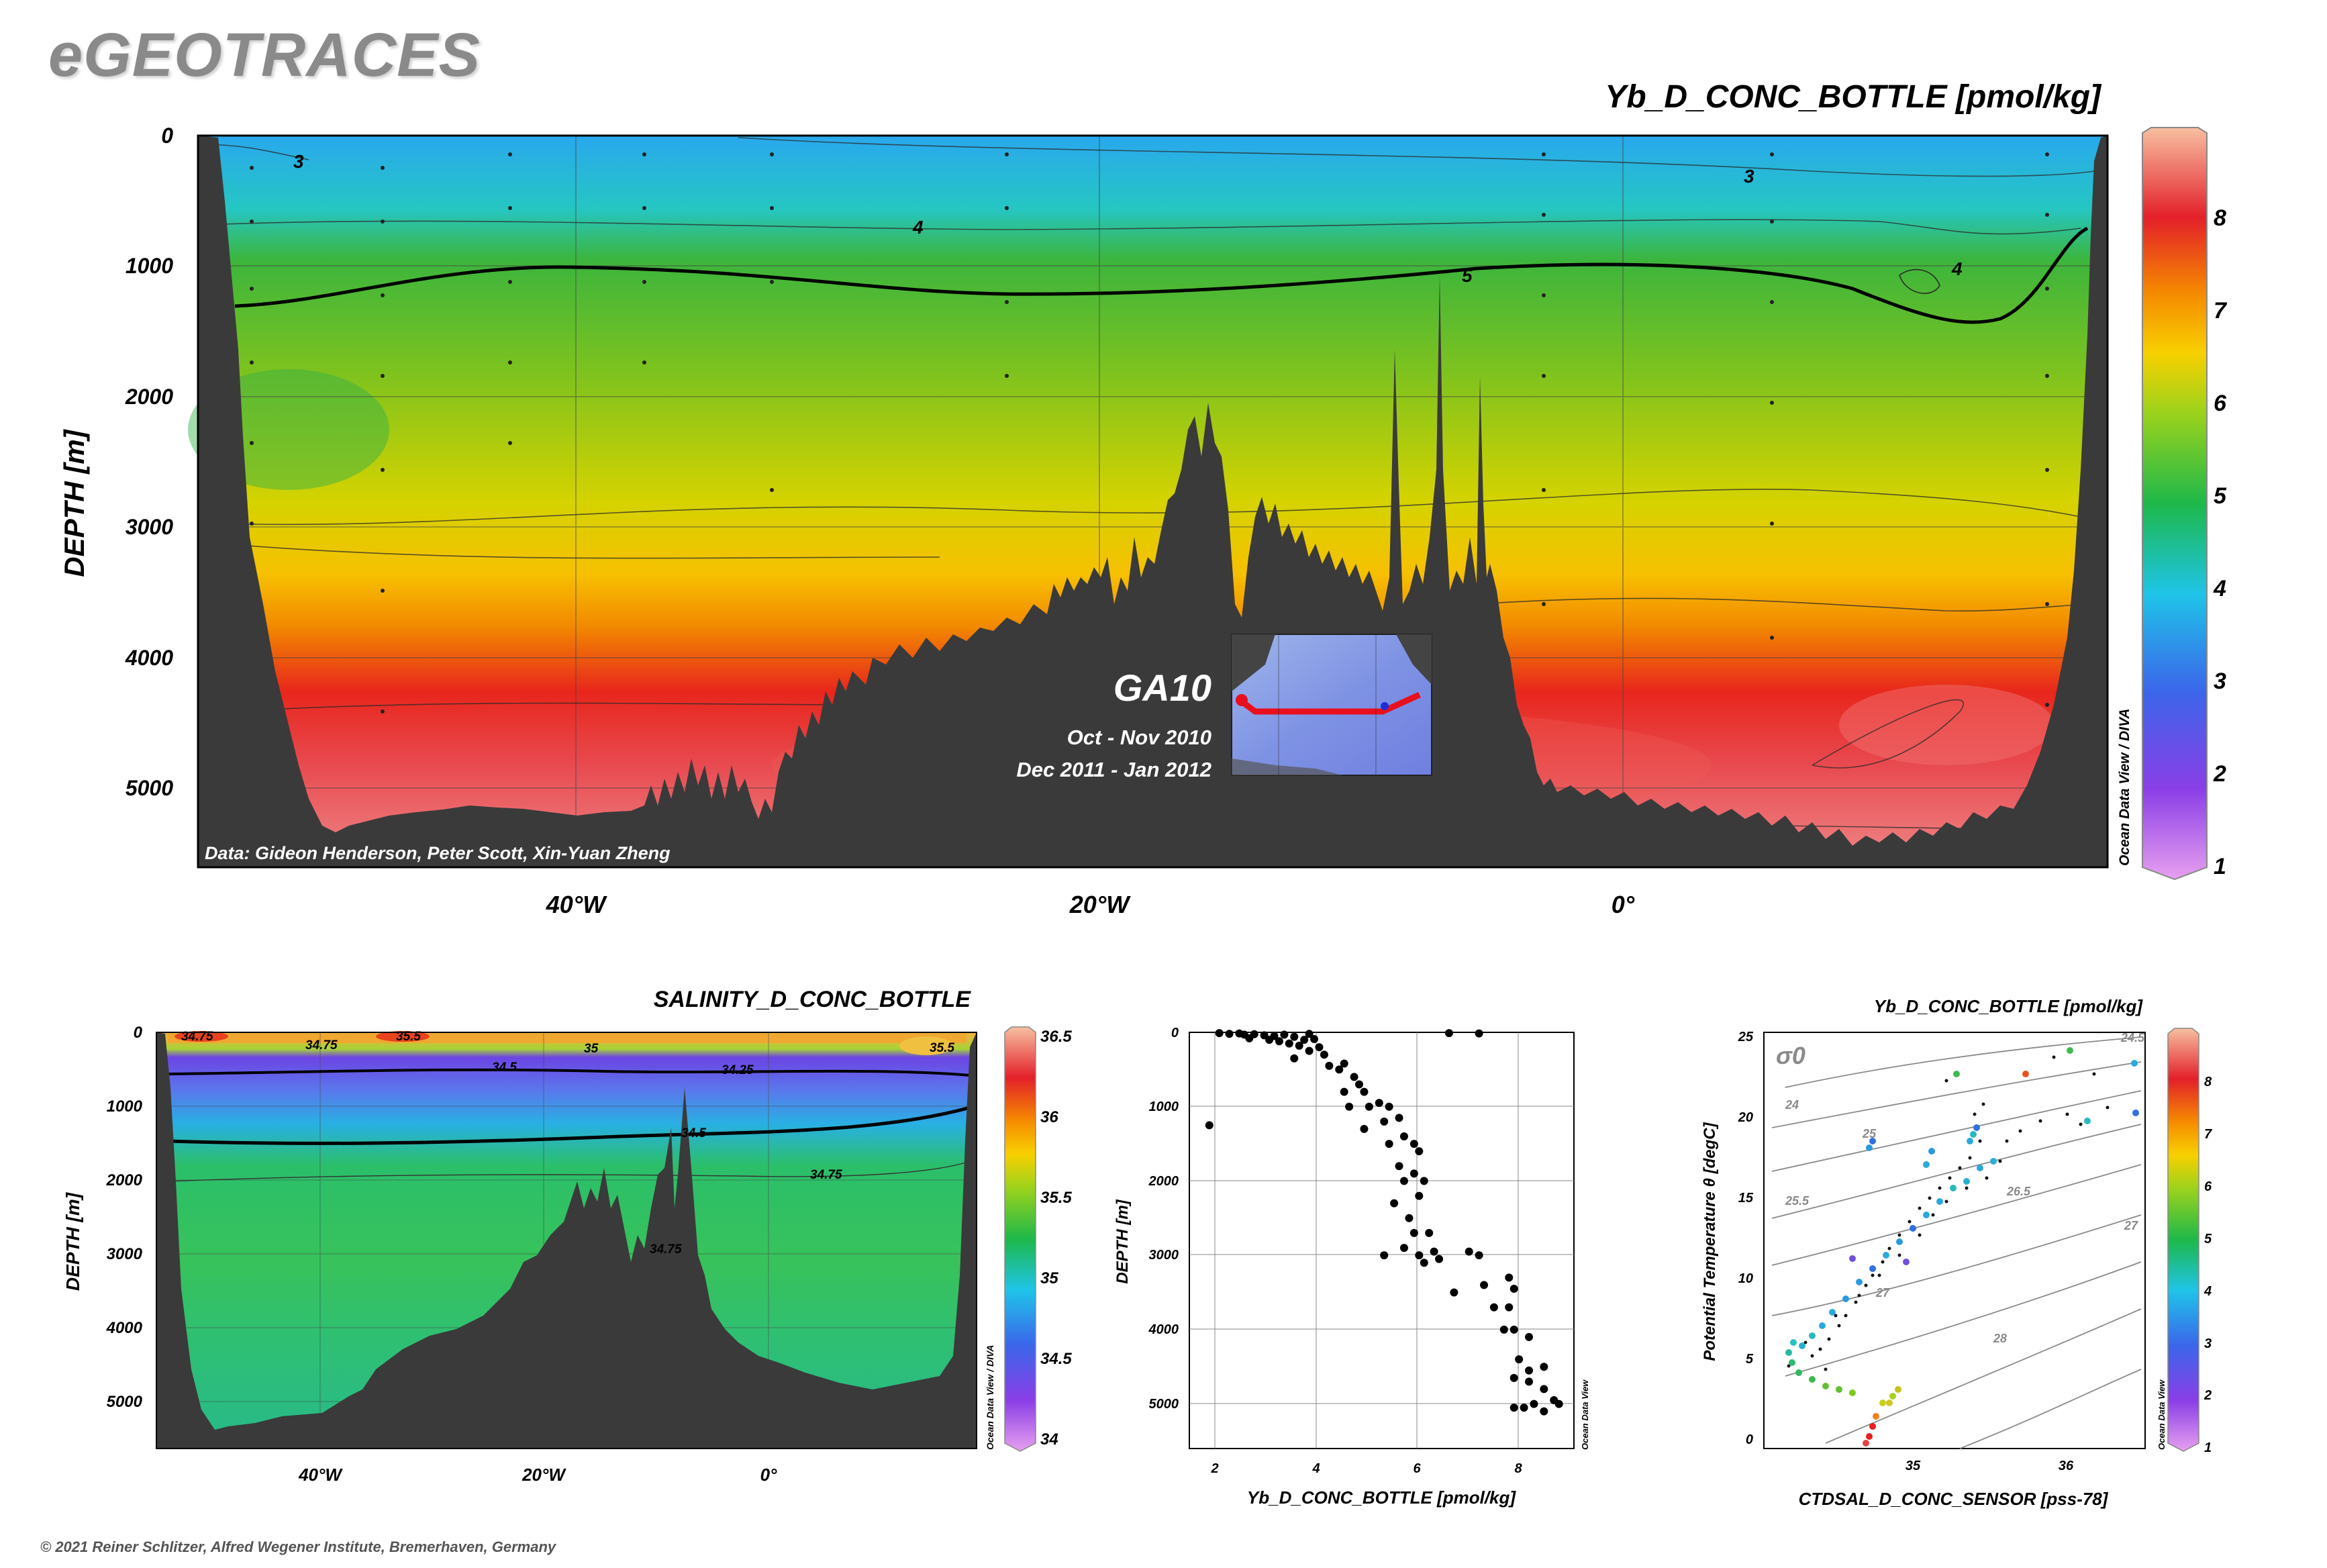 The width and height of the screenshot is (2327, 1568). What do you see at coordinates (2219, 588) in the screenshot?
I see `cb1-tick-4: 4` at bounding box center [2219, 588].